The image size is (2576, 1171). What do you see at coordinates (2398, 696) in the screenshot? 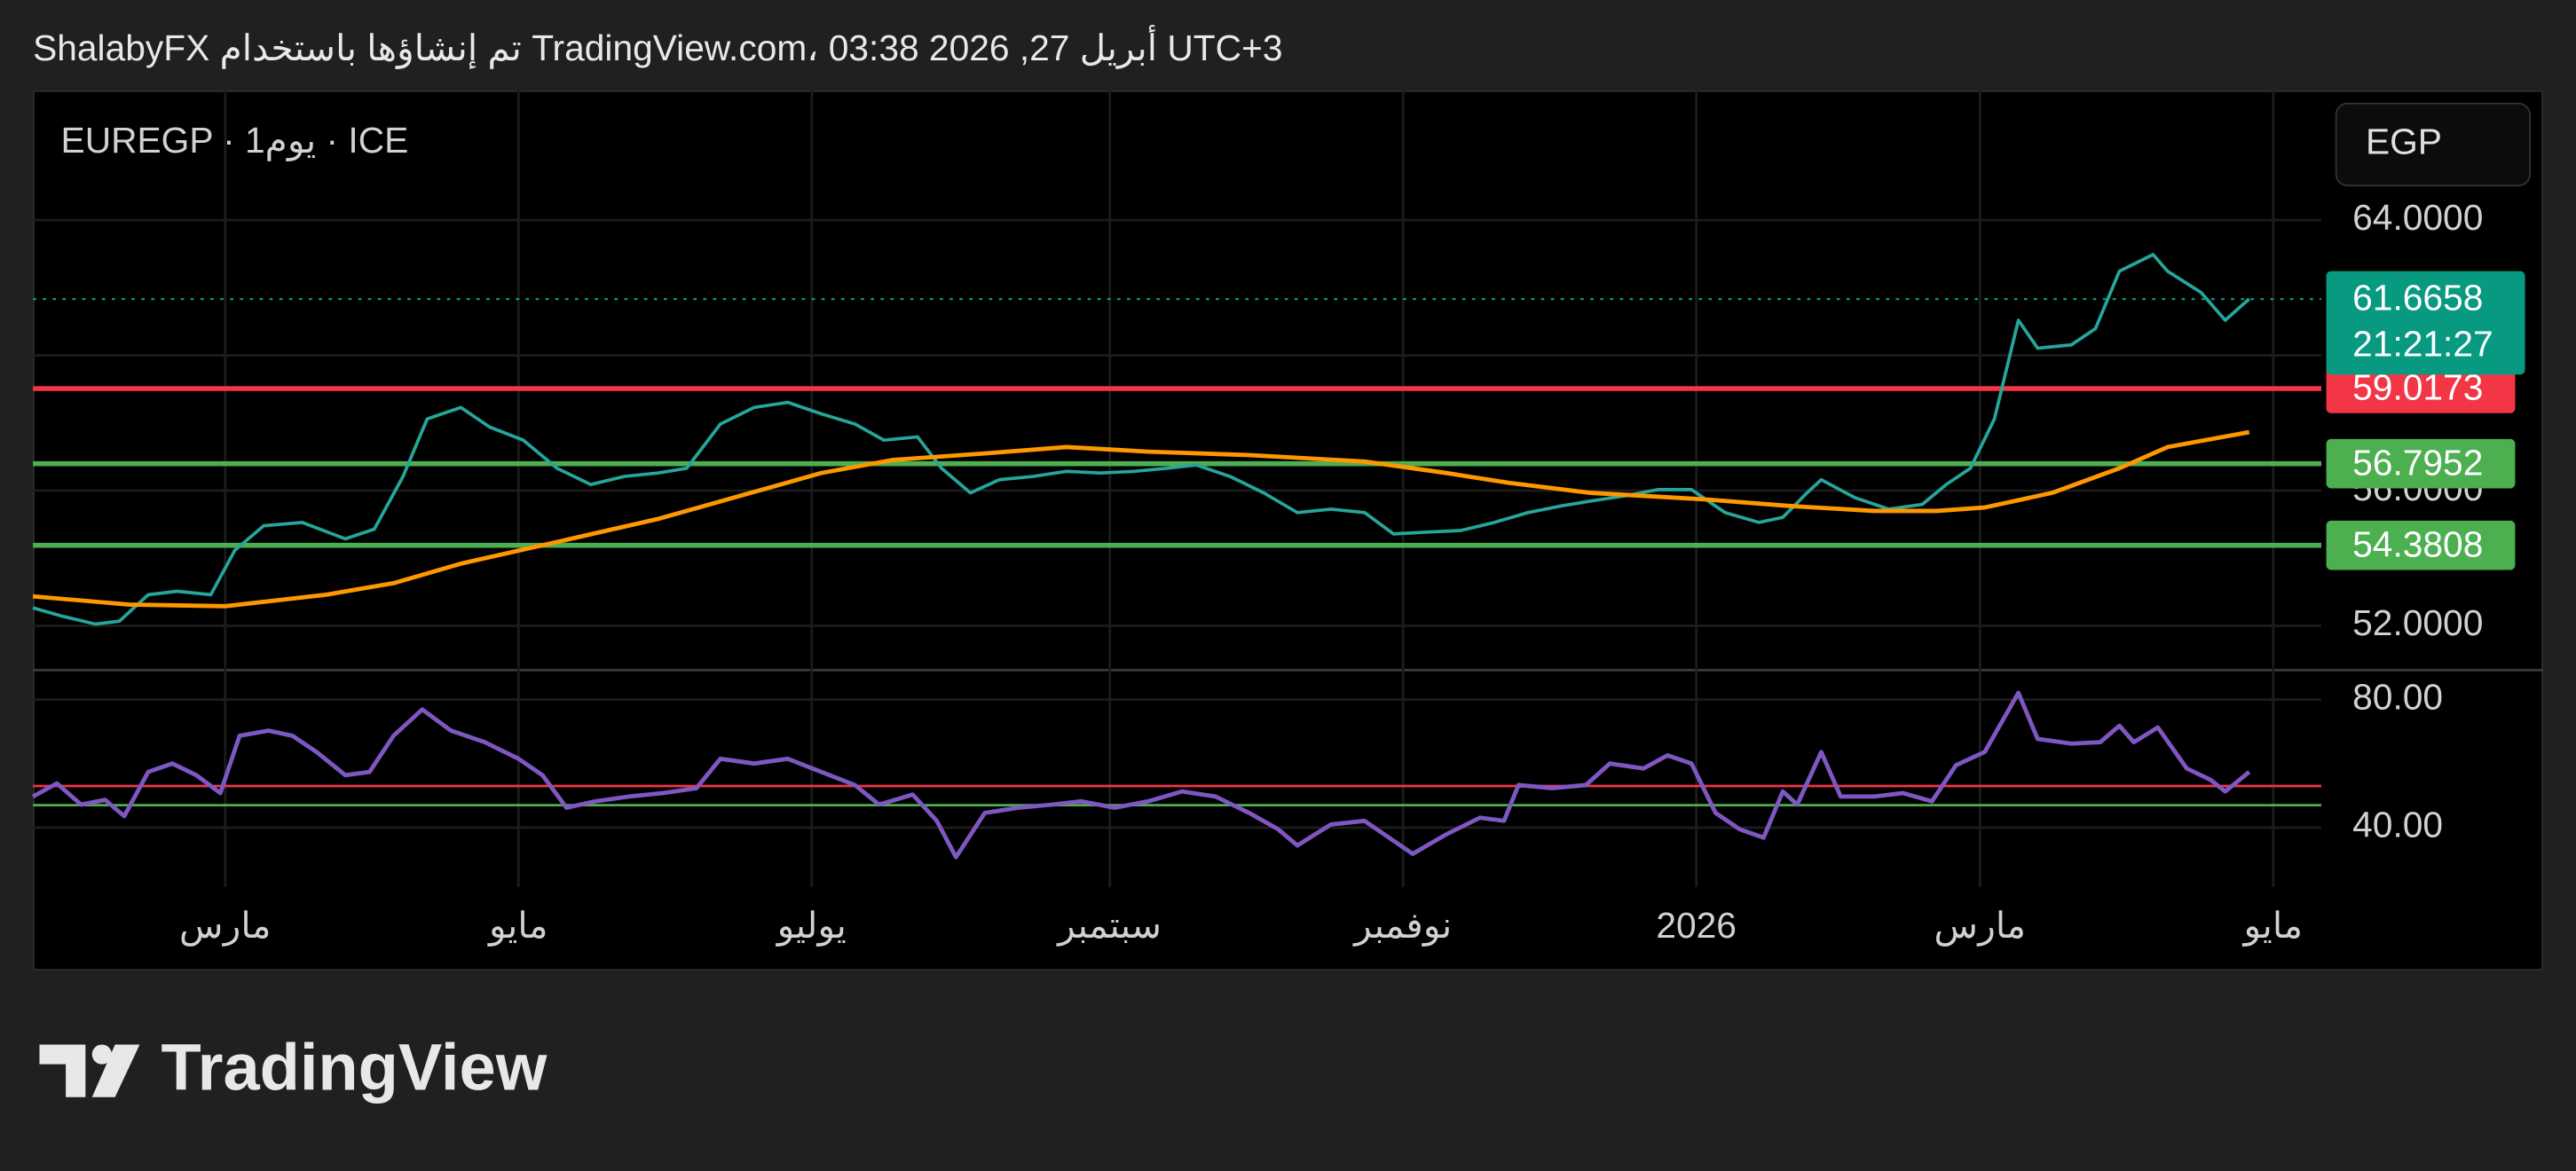
I see `y-tick-label: 80.00` at bounding box center [2398, 696].